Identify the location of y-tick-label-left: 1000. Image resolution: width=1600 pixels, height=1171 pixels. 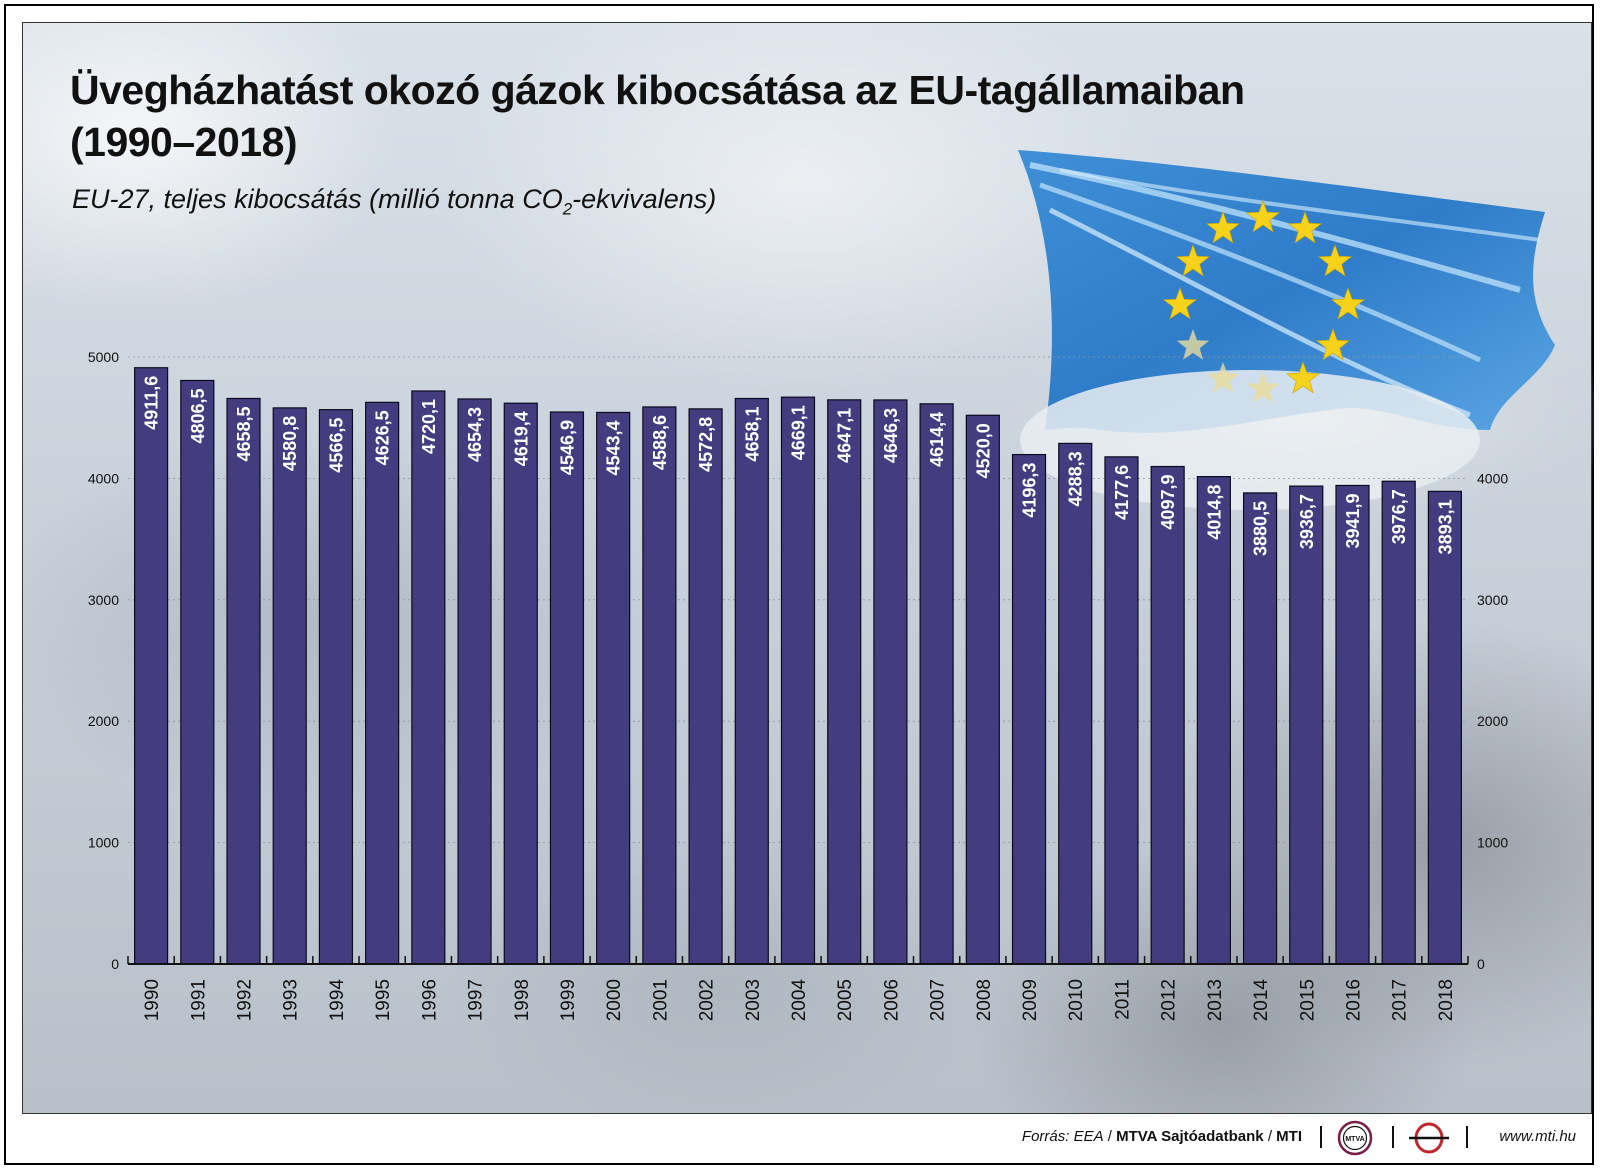
(103, 843).